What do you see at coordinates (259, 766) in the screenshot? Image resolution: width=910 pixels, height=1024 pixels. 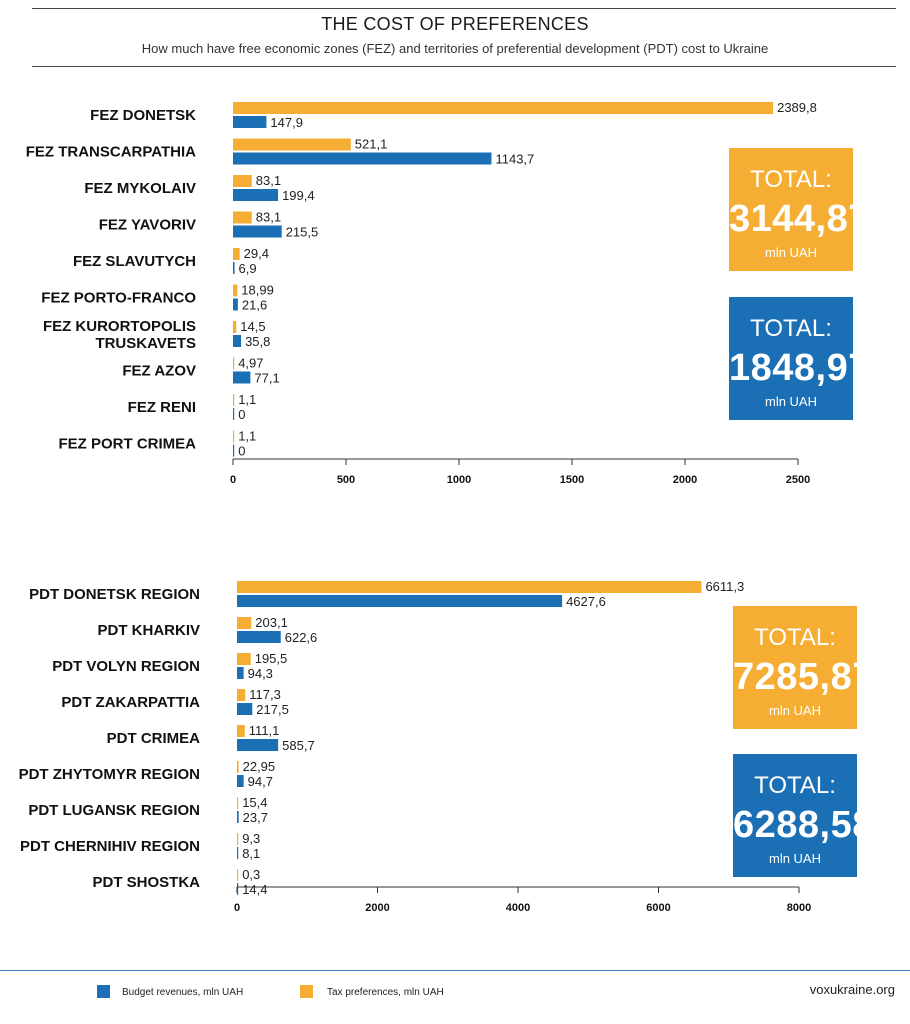 I see `tax-value-label: 22,95` at bounding box center [259, 766].